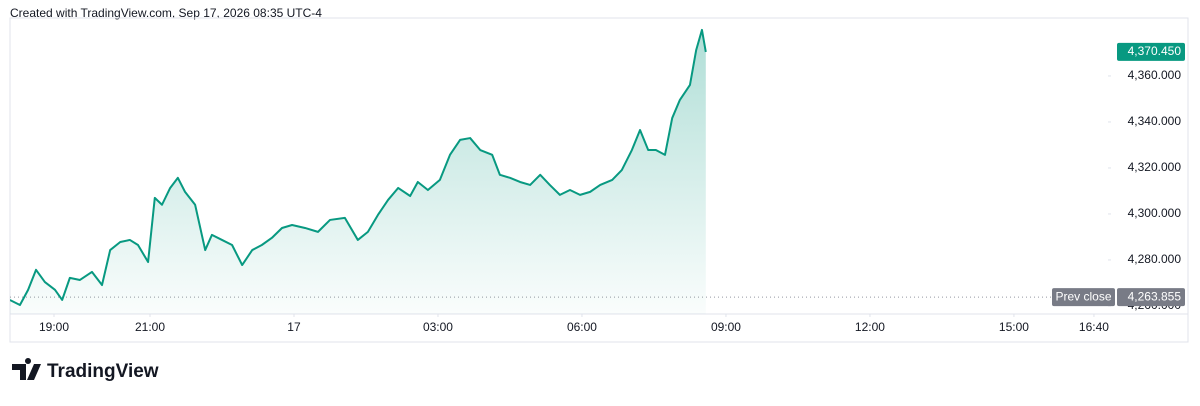 Image resolution: width=1200 pixels, height=406 pixels. I want to click on y-tick-label: 4,360.000, so click(1155, 75).